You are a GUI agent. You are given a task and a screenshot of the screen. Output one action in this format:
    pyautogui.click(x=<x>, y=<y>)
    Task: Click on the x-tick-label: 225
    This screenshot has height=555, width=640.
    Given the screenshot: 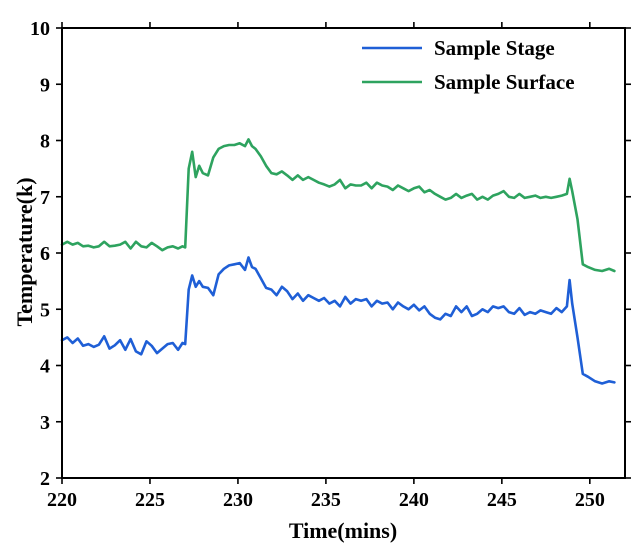 What is the action you would take?
    pyautogui.click(x=150, y=500)
    